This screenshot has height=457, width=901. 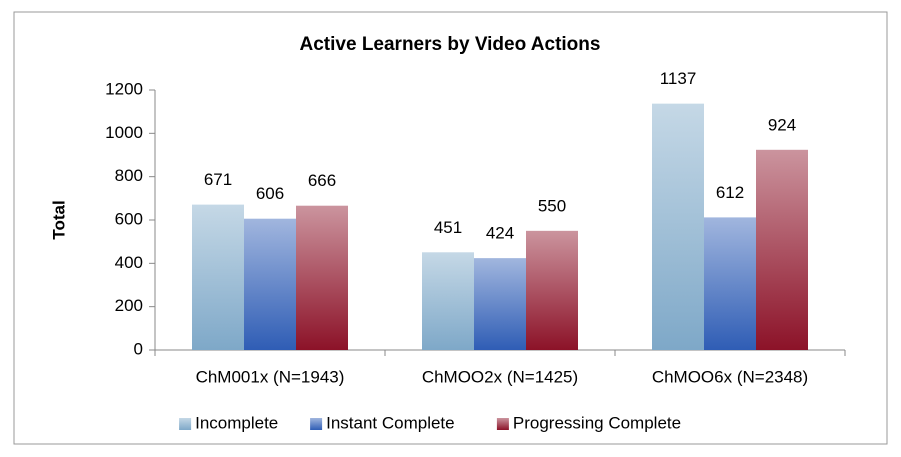 What do you see at coordinates (390, 422) in the screenshot?
I see `legend-label: Instant Complete` at bounding box center [390, 422].